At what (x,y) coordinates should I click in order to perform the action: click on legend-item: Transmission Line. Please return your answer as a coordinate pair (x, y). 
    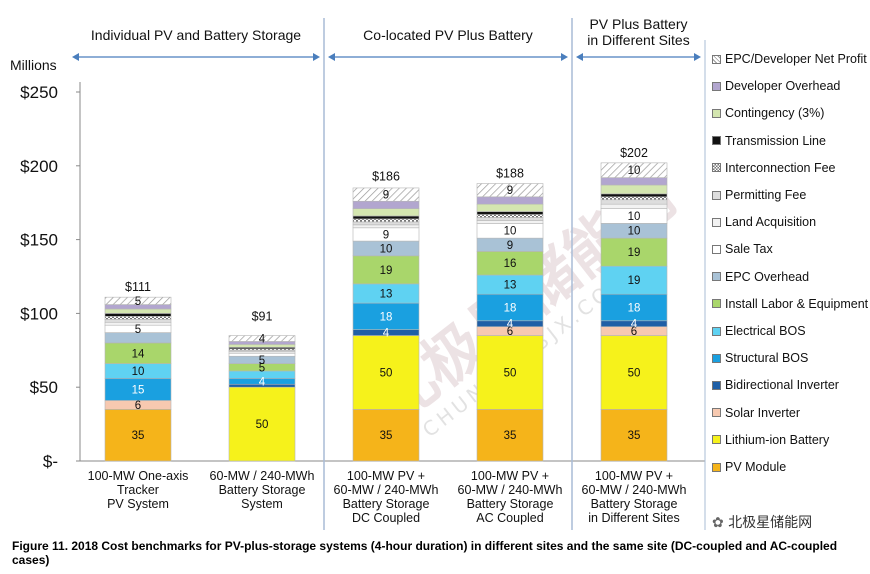
    Looking at the image, I should click on (769, 141).